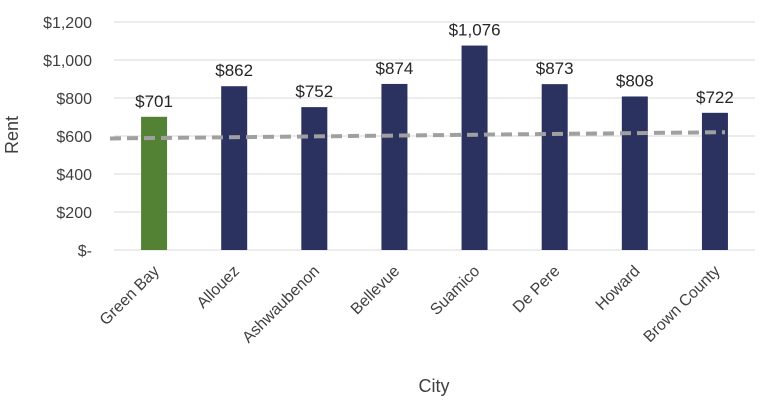 The image size is (775, 407). I want to click on data-label: $874, so click(395, 68).